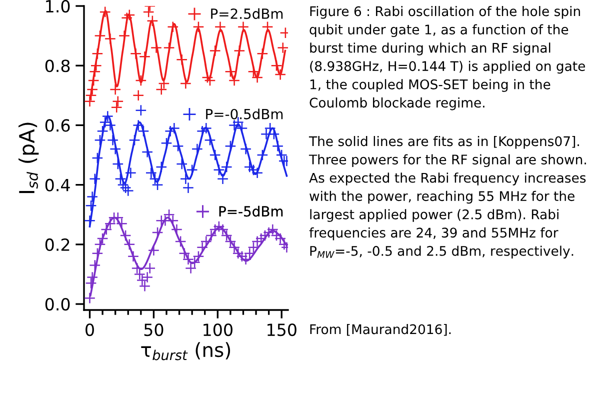 The width and height of the screenshot is (600, 400). I want to click on y-tick-label: 0.8, so click(57, 66).